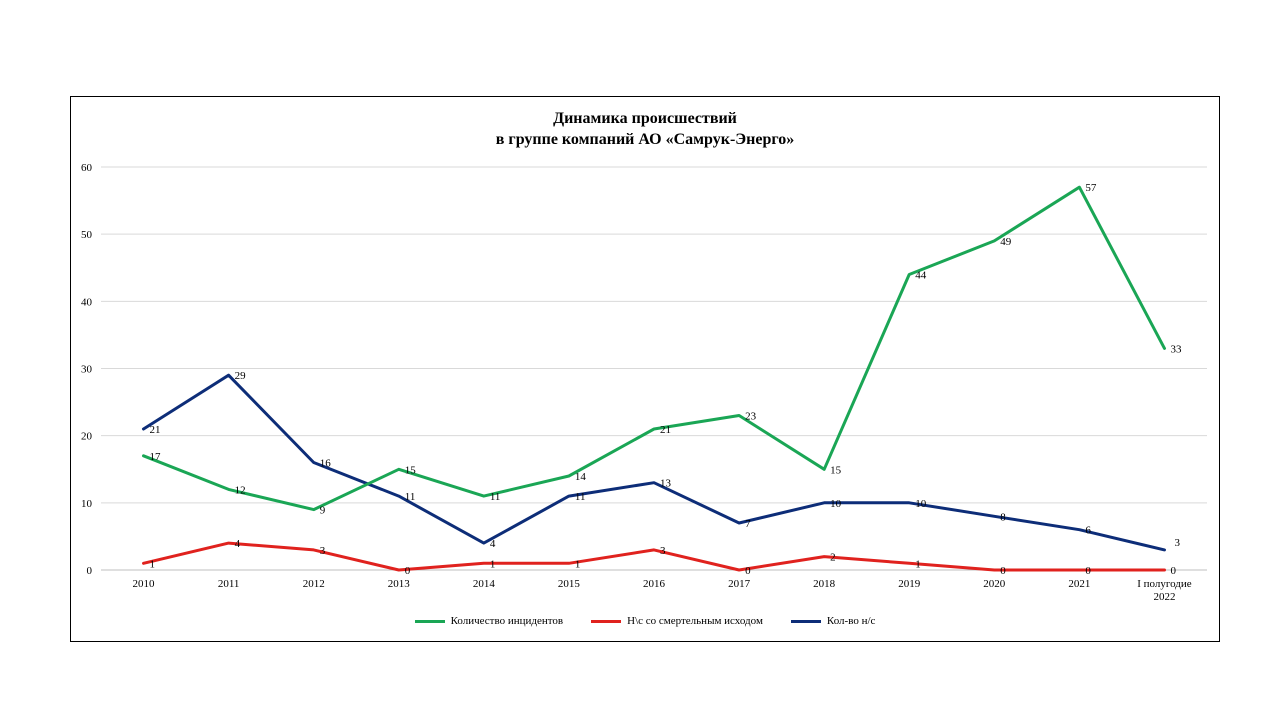 Image resolution: width=1280 pixels, height=720 pixels. What do you see at coordinates (1003, 517) in the screenshot?
I see `data-label: 8` at bounding box center [1003, 517].